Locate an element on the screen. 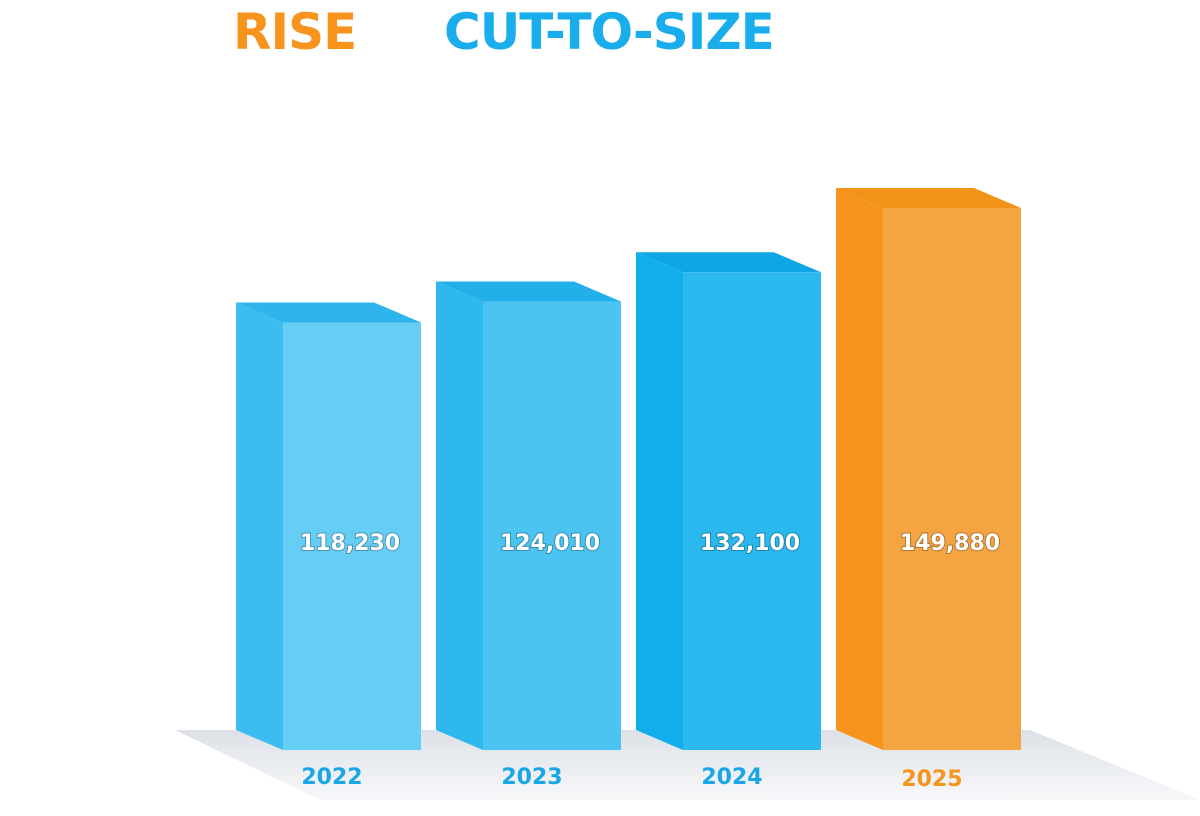 Image resolution: width=1200 pixels, height=816 pixels. bar-value-label: 132,100 is located at coordinates (750, 543).